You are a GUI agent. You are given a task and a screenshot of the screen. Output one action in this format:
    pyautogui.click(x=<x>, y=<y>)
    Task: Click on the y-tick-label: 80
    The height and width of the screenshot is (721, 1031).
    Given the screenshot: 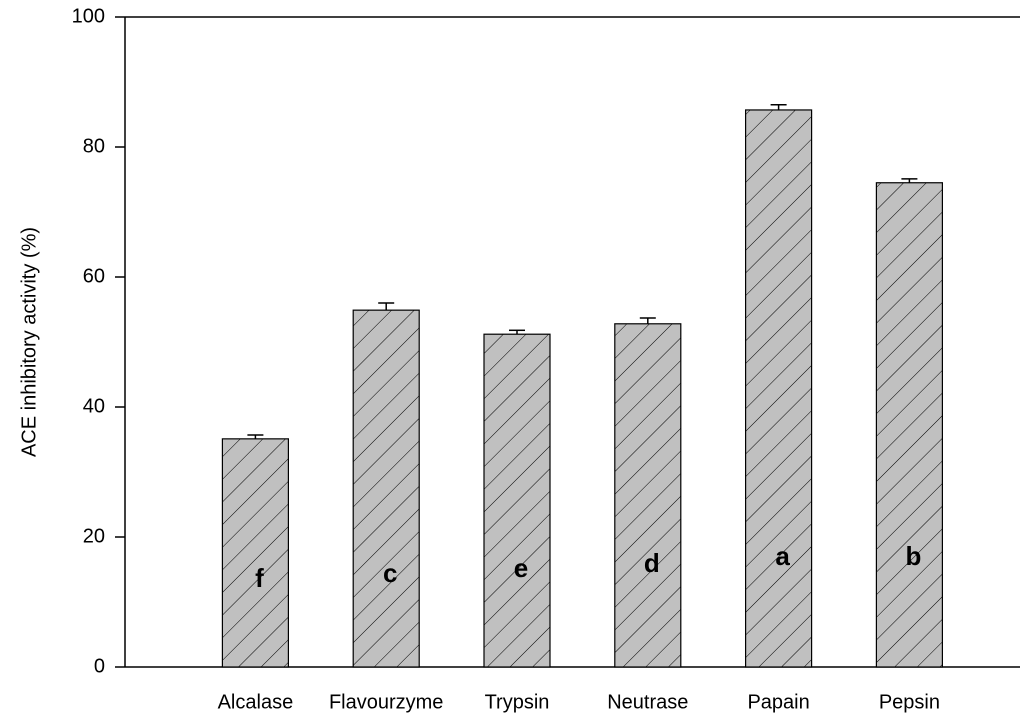 What is the action you would take?
    pyautogui.click(x=94, y=146)
    